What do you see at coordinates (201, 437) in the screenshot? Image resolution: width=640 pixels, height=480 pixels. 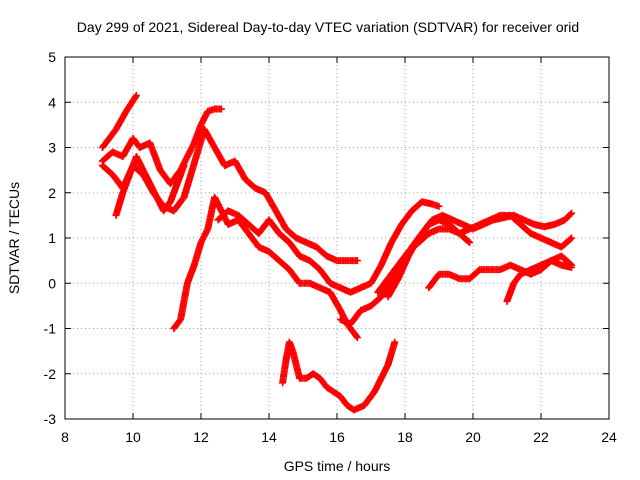 I see `x-tick-label: 12` at bounding box center [201, 437].